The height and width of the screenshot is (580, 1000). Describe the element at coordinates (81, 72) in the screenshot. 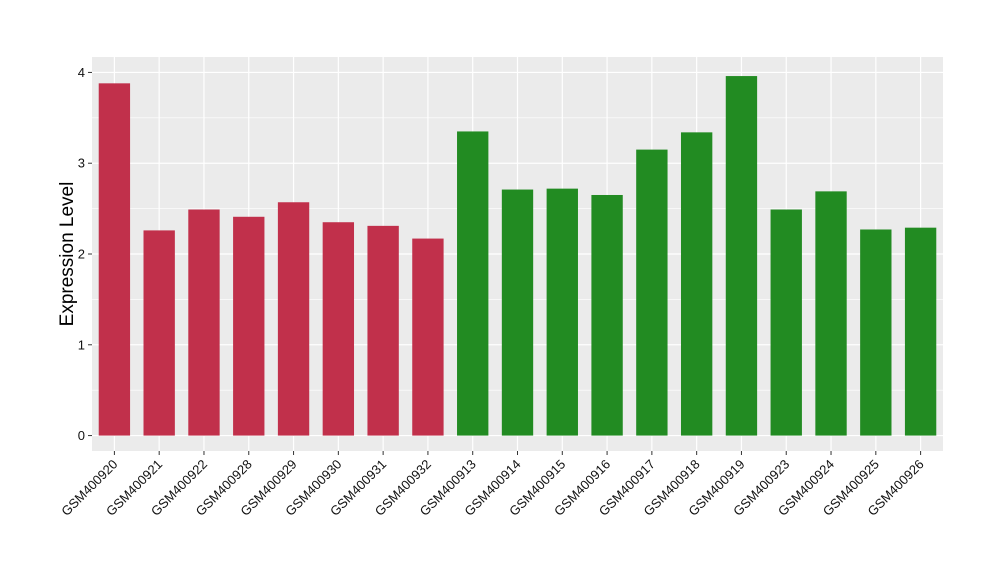

I see `y-tick-label: 4` at that location.